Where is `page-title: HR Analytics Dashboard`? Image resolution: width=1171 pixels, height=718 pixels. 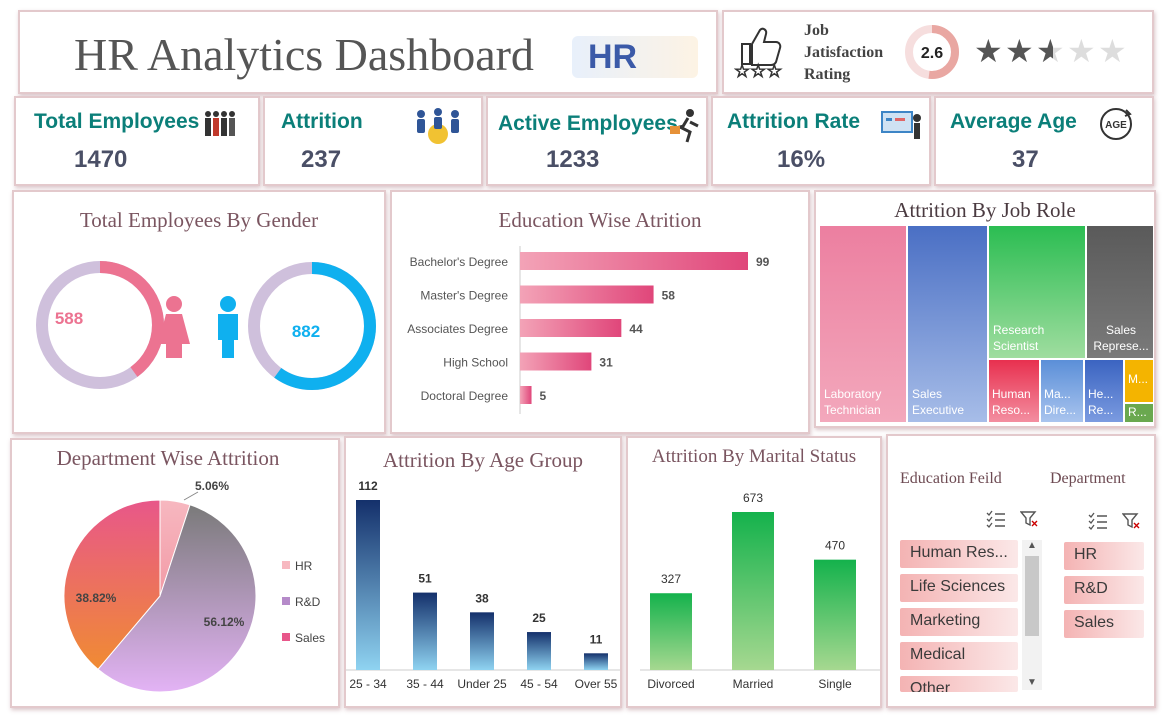 page-title: HR Analytics Dashboard is located at coordinates (304, 54).